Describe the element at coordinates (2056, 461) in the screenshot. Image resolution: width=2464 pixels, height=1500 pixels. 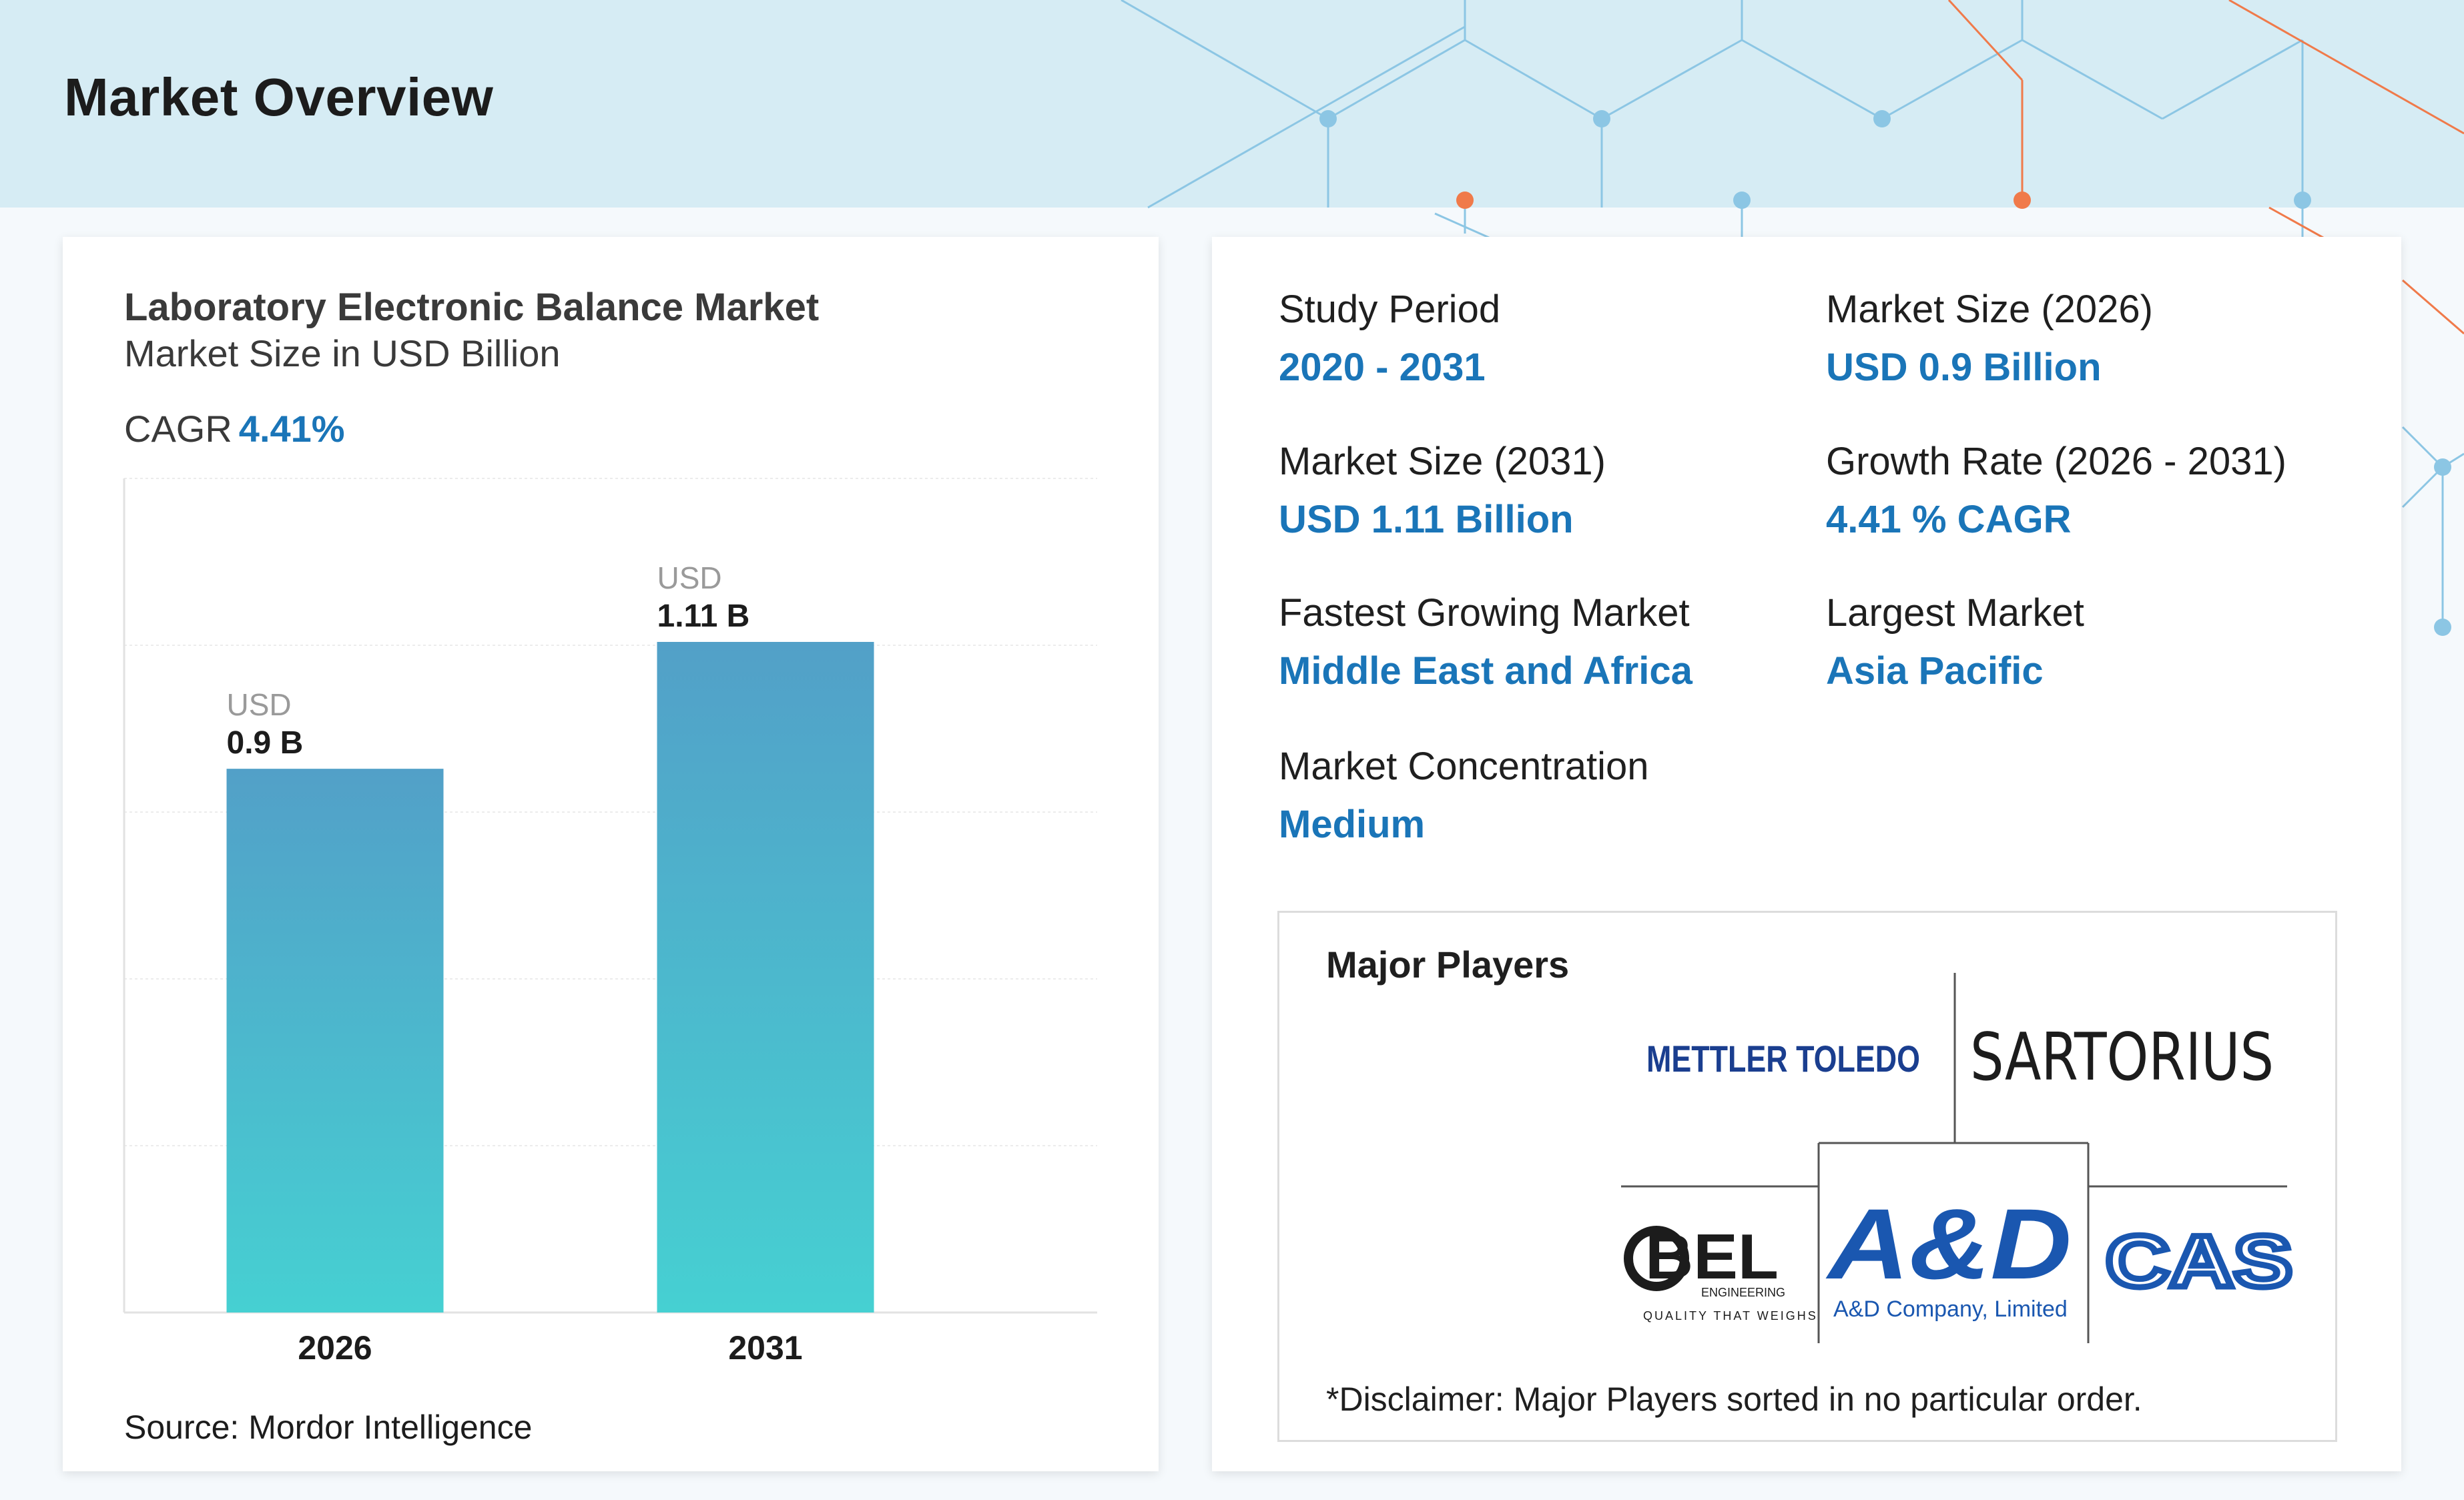
I see `stat-growth-rate-label: Growth Rate (2026 - 2031)` at that location.